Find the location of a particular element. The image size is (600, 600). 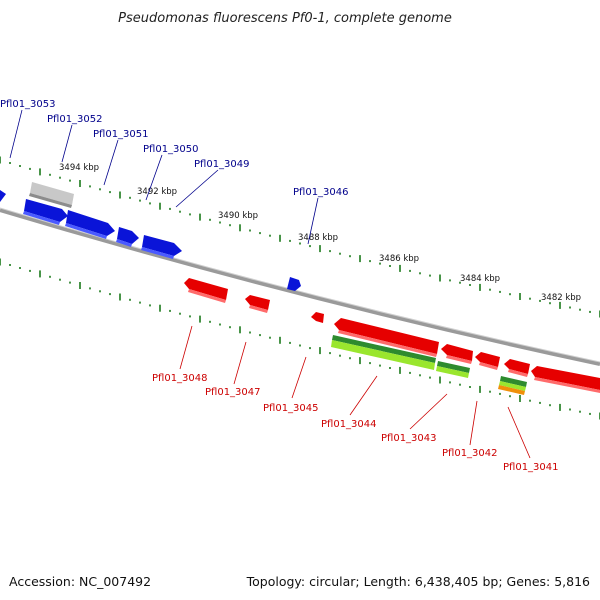

gene-arrow-pfl01-3041-b is located at coordinates (565, 379).